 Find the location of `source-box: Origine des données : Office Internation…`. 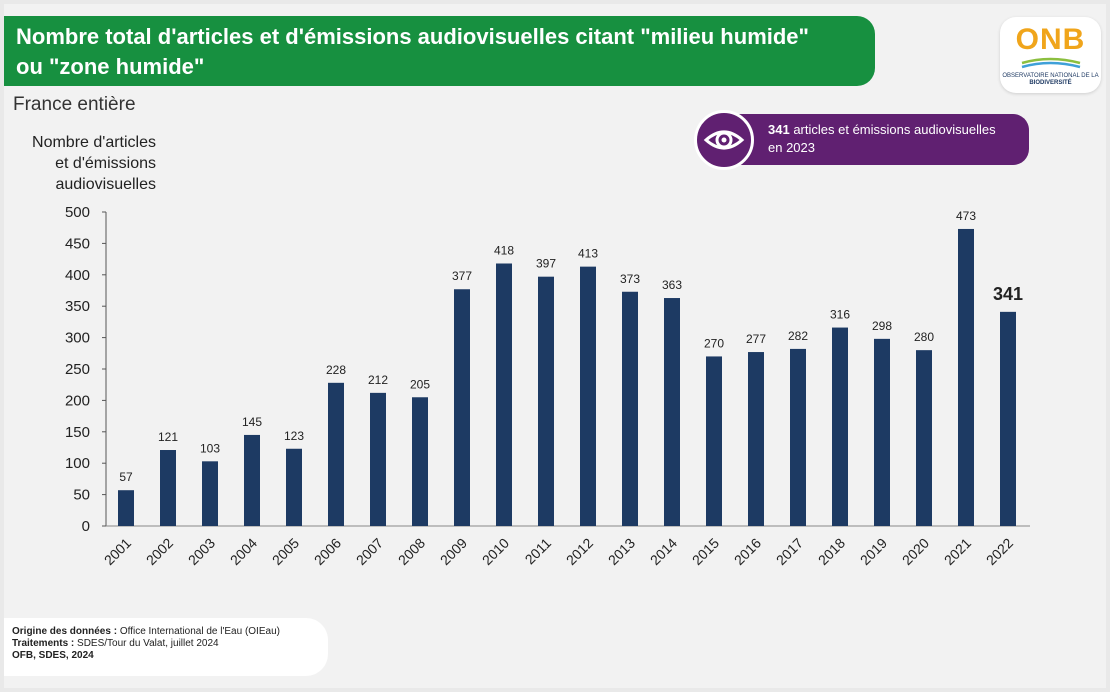

source-box: Origine des données : Office Internation… is located at coordinates (166, 647).